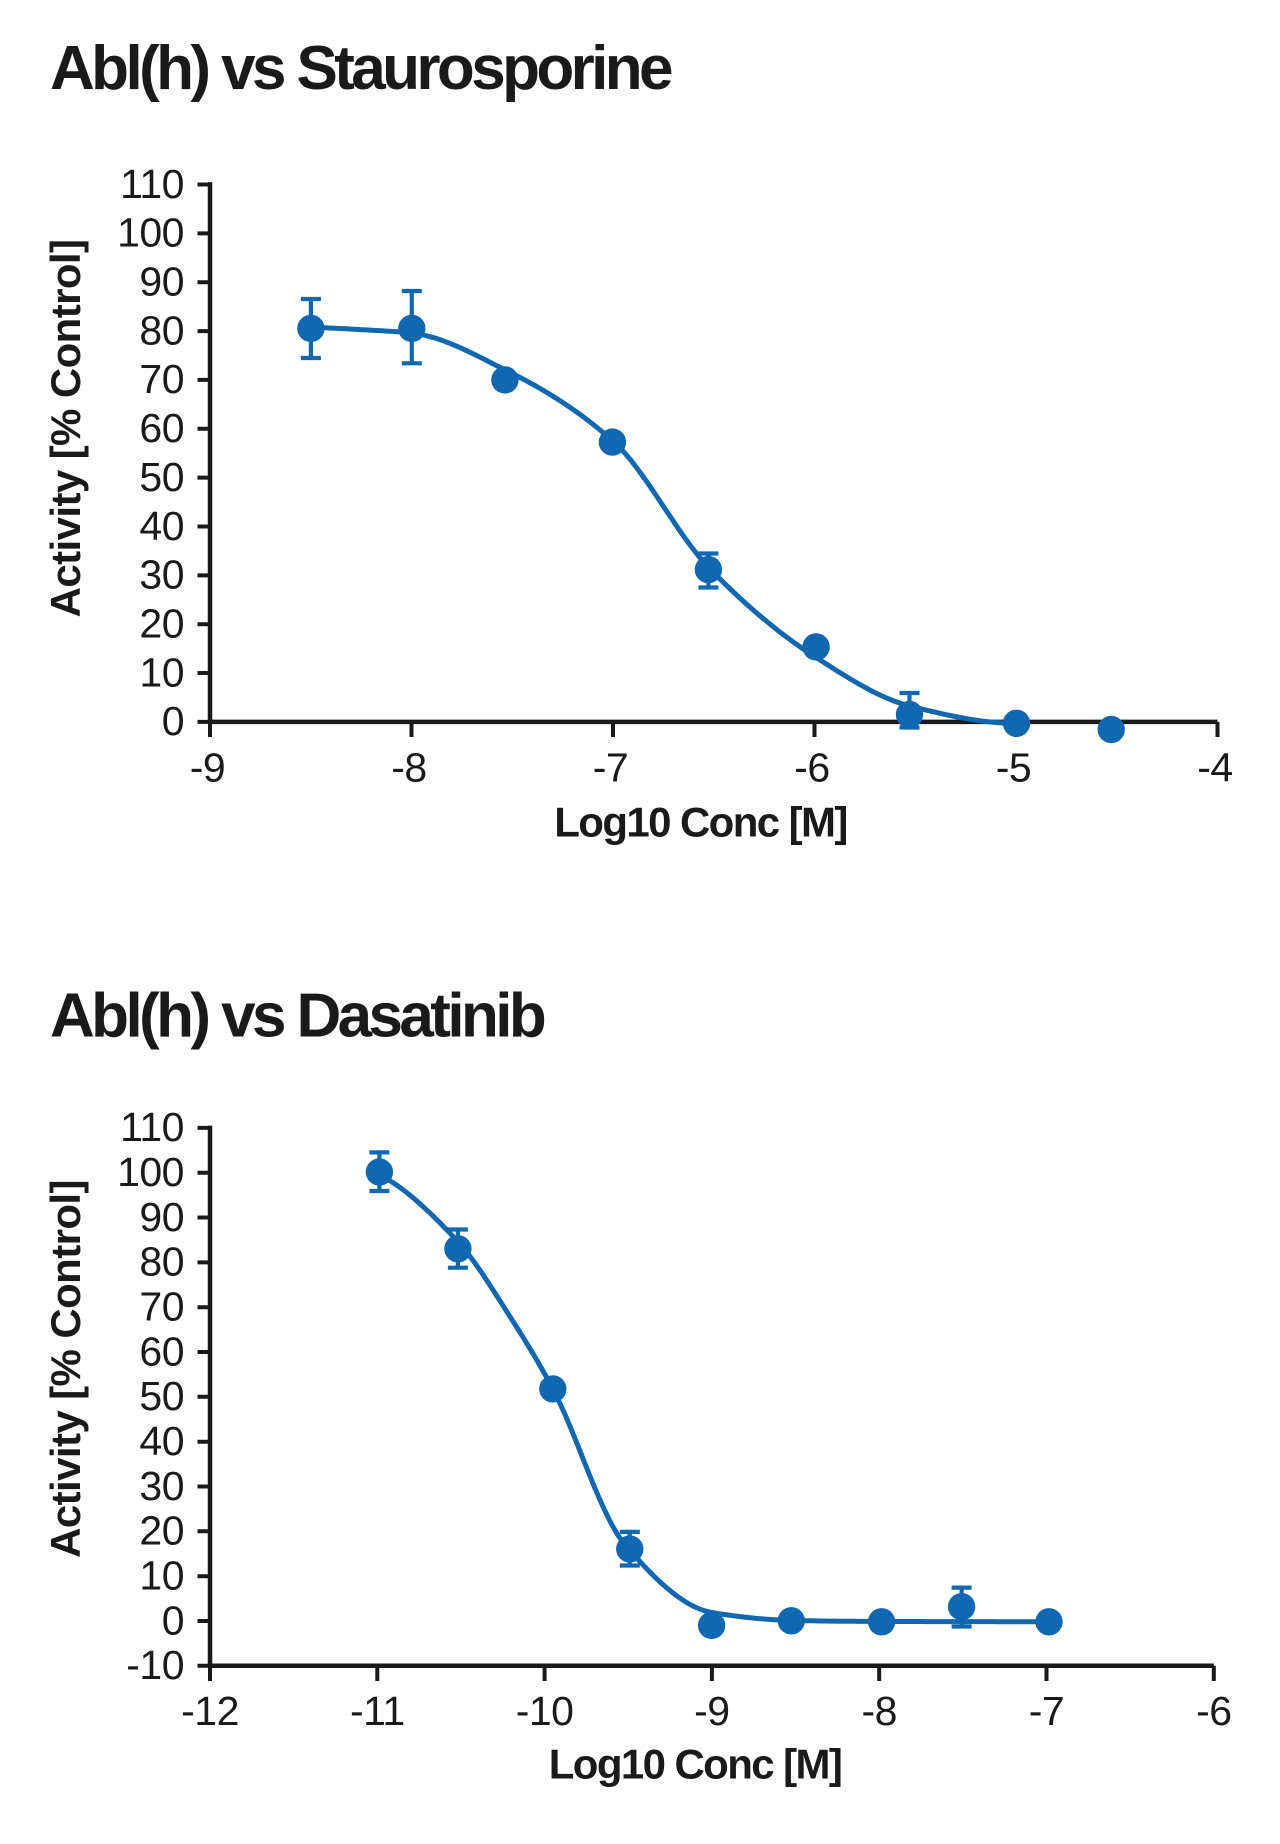 This screenshot has height=1844, width=1280. What do you see at coordinates (210, 1711) in the screenshot?
I see `svg-text: -12` at bounding box center [210, 1711].